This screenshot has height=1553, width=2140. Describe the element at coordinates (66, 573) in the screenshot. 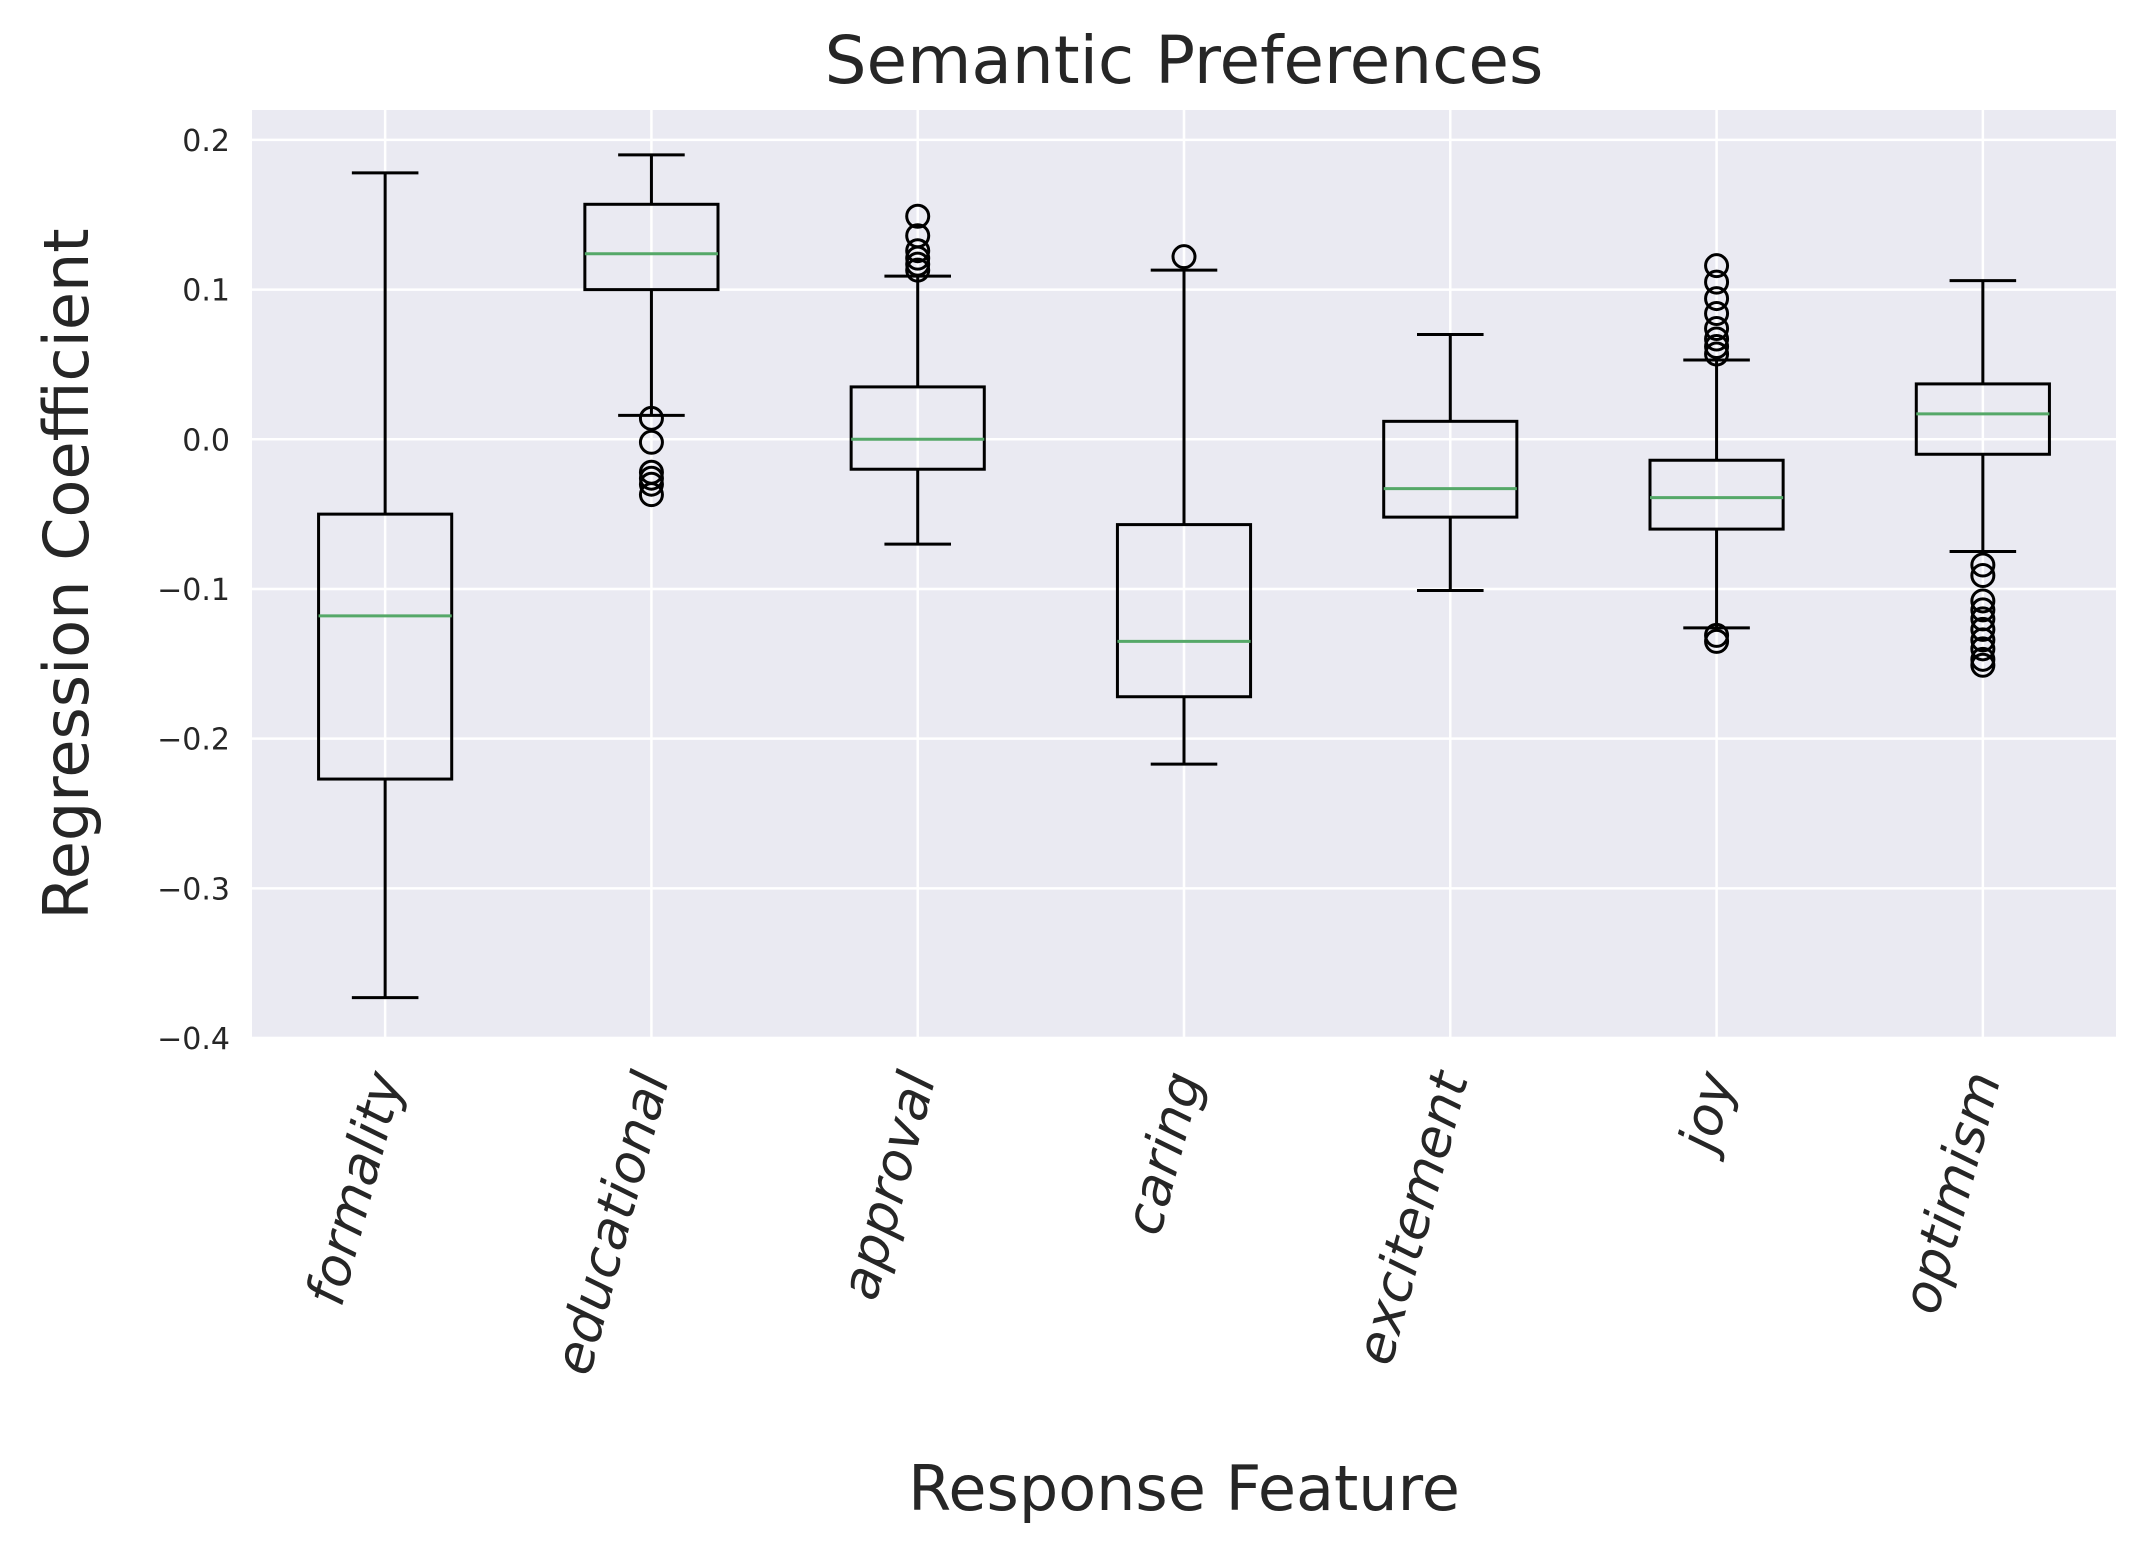

I see `y-axis-title: Regression Coefficient` at that location.